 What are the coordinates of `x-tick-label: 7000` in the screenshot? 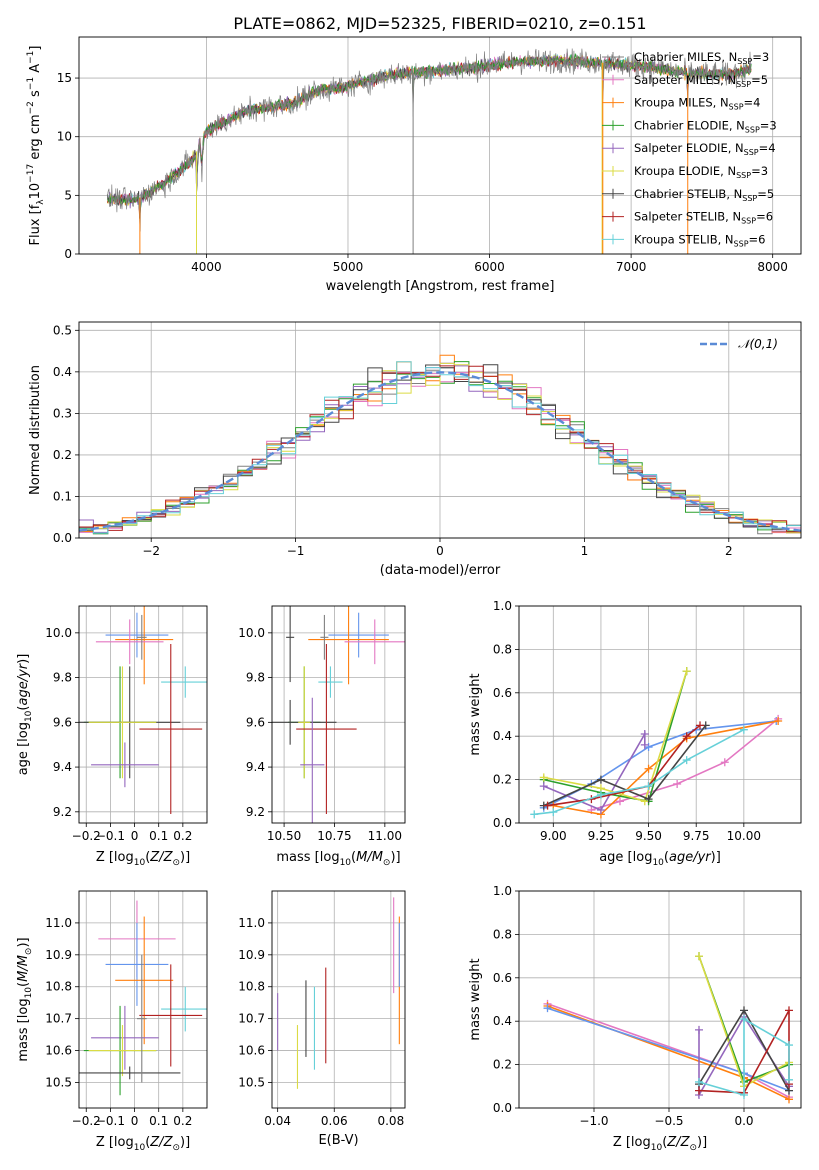 It's located at (631, 267).